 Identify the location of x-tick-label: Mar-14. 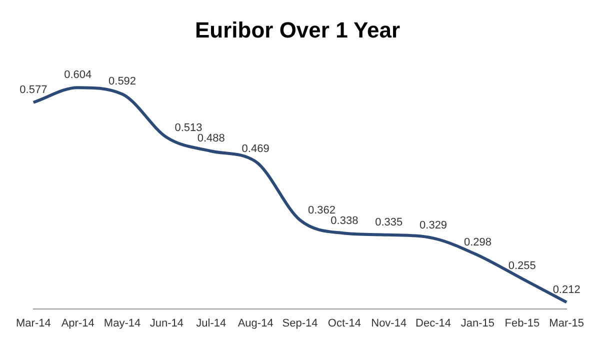
(33, 323).